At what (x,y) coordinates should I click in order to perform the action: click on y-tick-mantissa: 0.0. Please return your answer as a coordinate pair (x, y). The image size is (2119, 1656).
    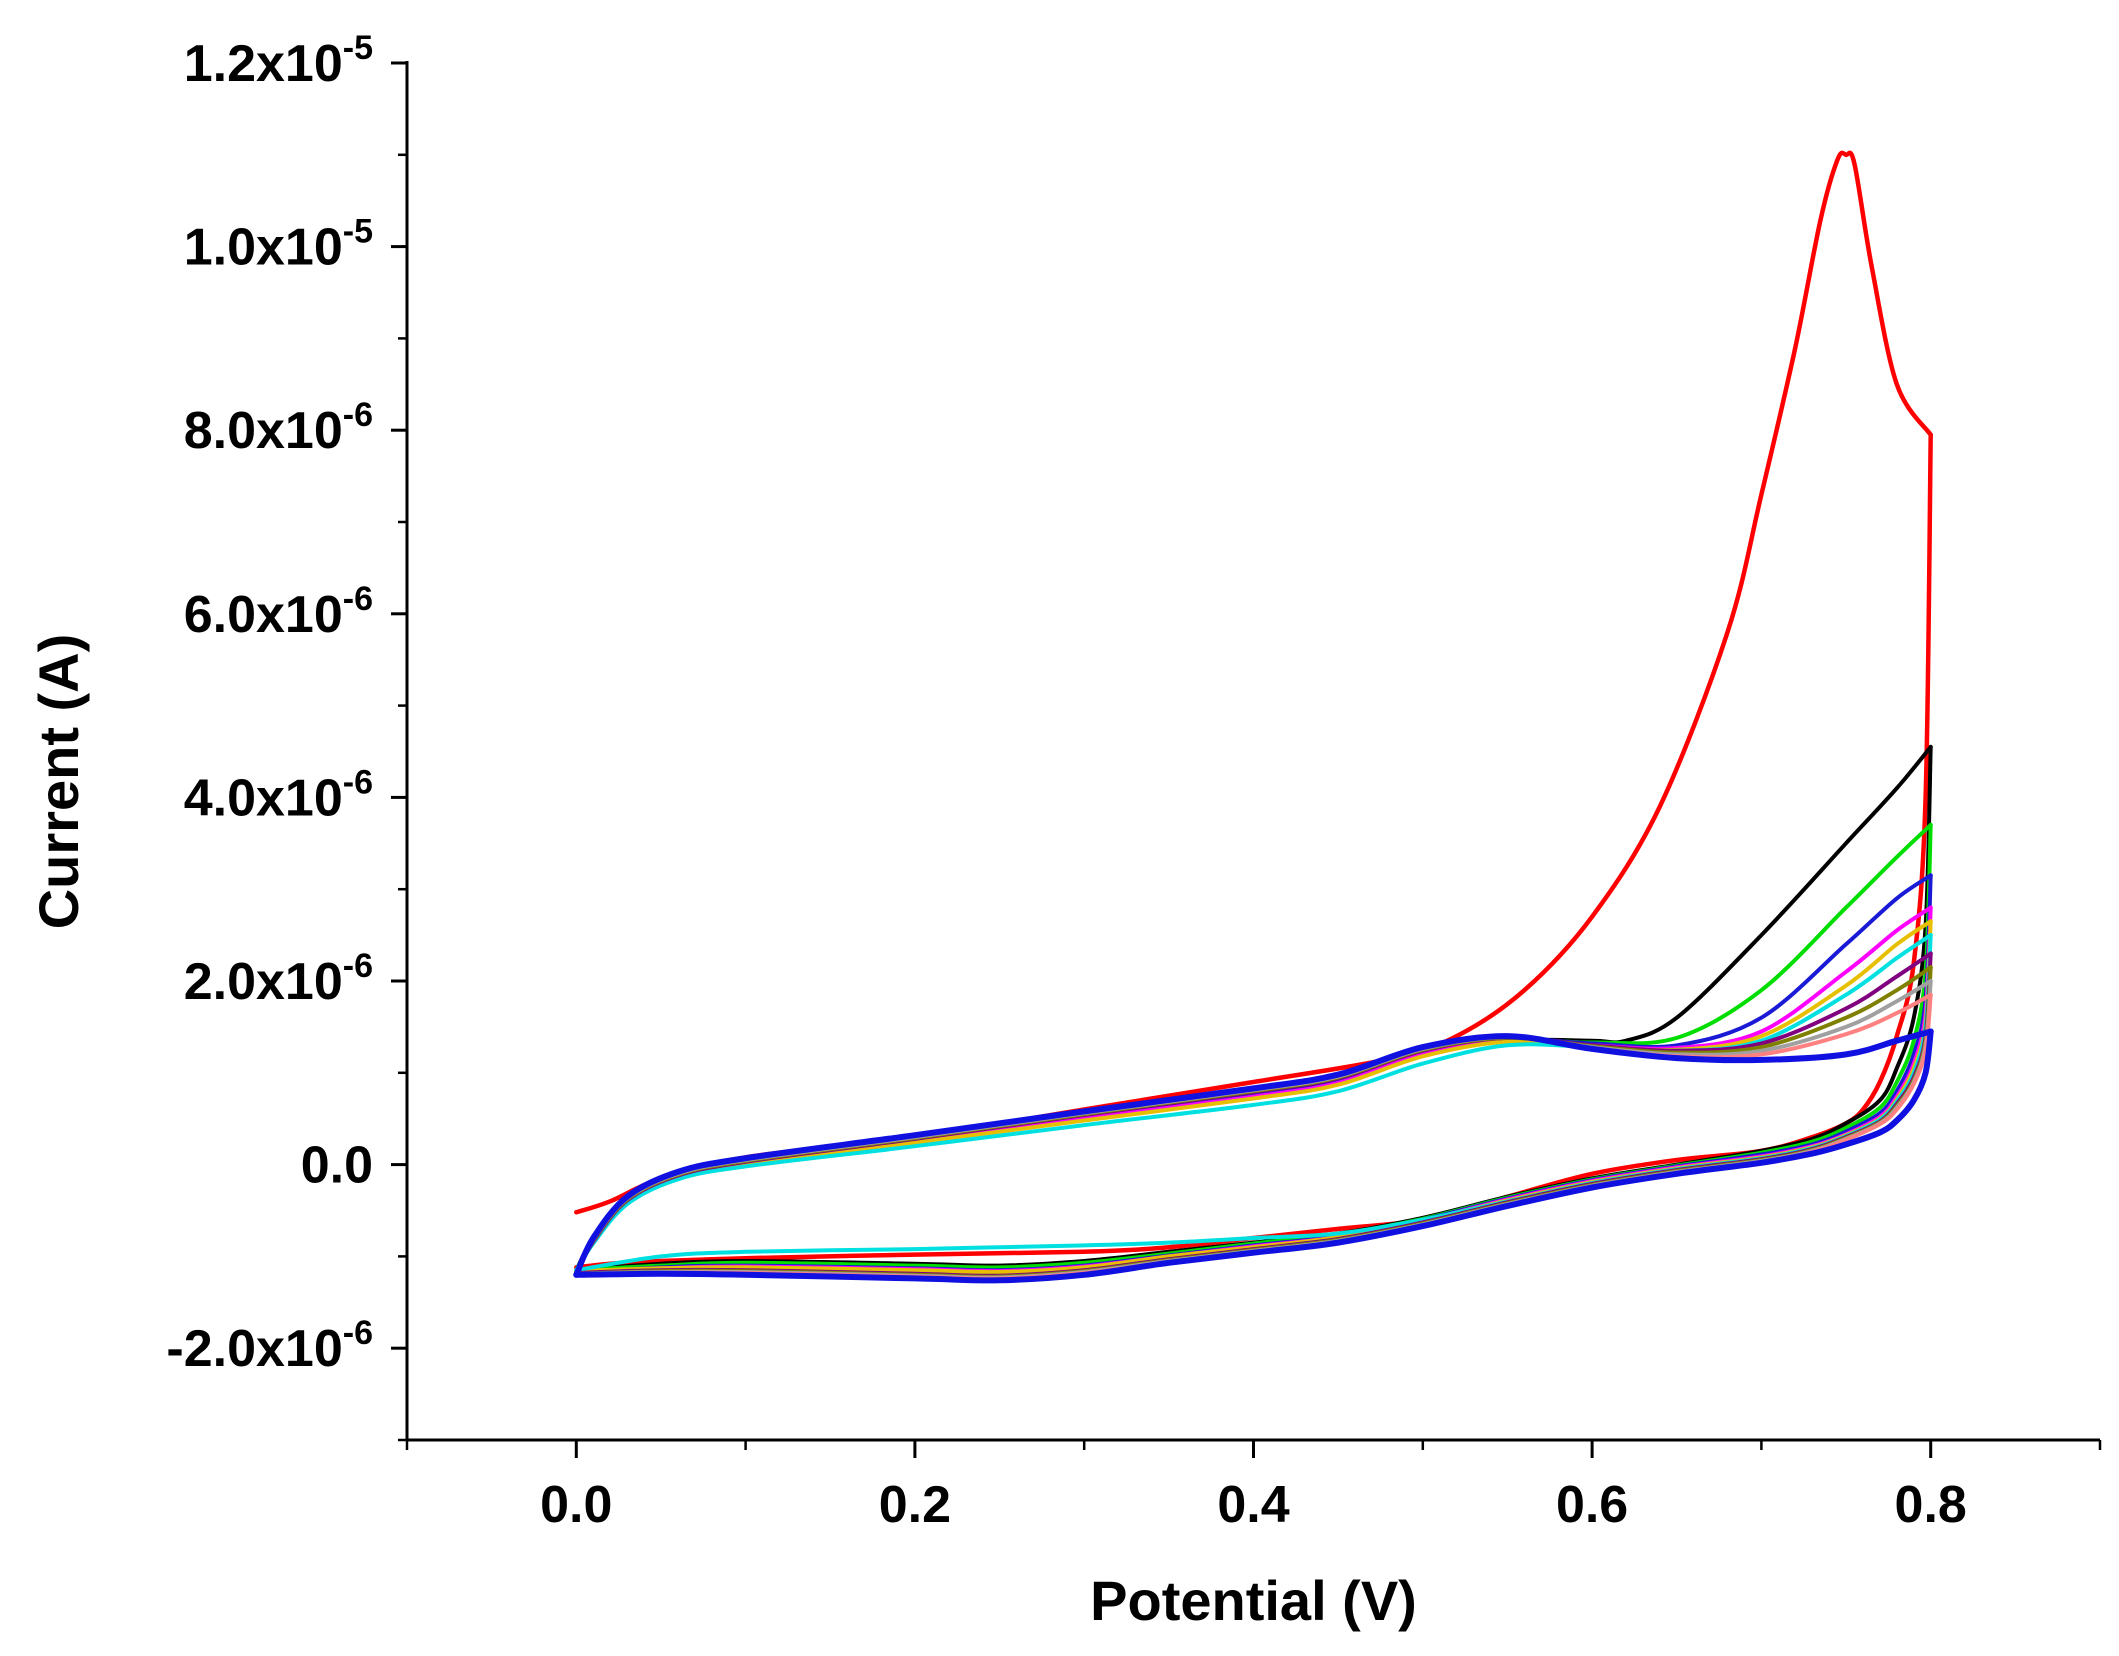
    Looking at the image, I should click on (337, 1166).